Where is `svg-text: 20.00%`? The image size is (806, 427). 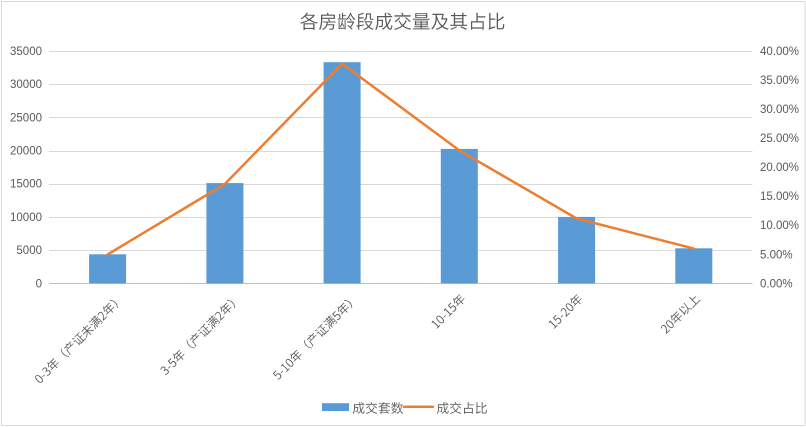
svg-text: 20.00% is located at coordinates (779, 168).